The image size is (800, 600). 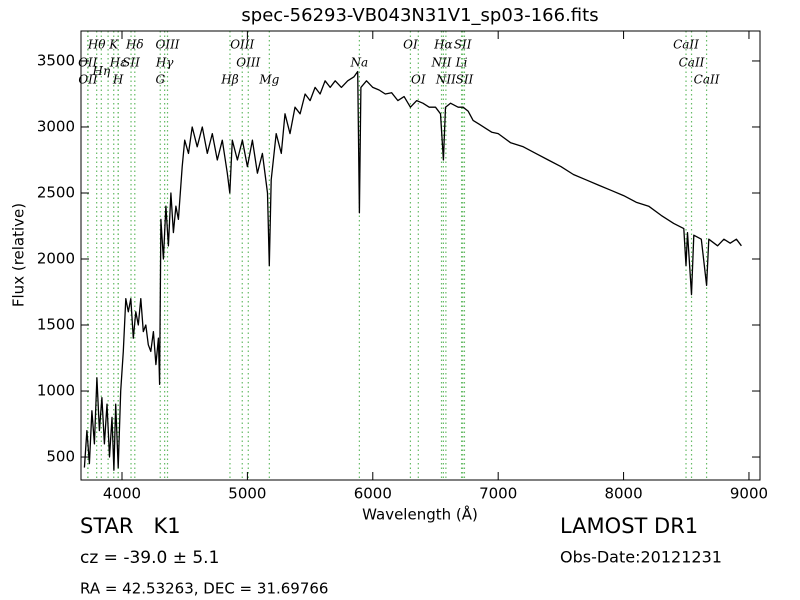 I want to click on x-axis-label: Wavelength (Å), so click(x=420, y=514).